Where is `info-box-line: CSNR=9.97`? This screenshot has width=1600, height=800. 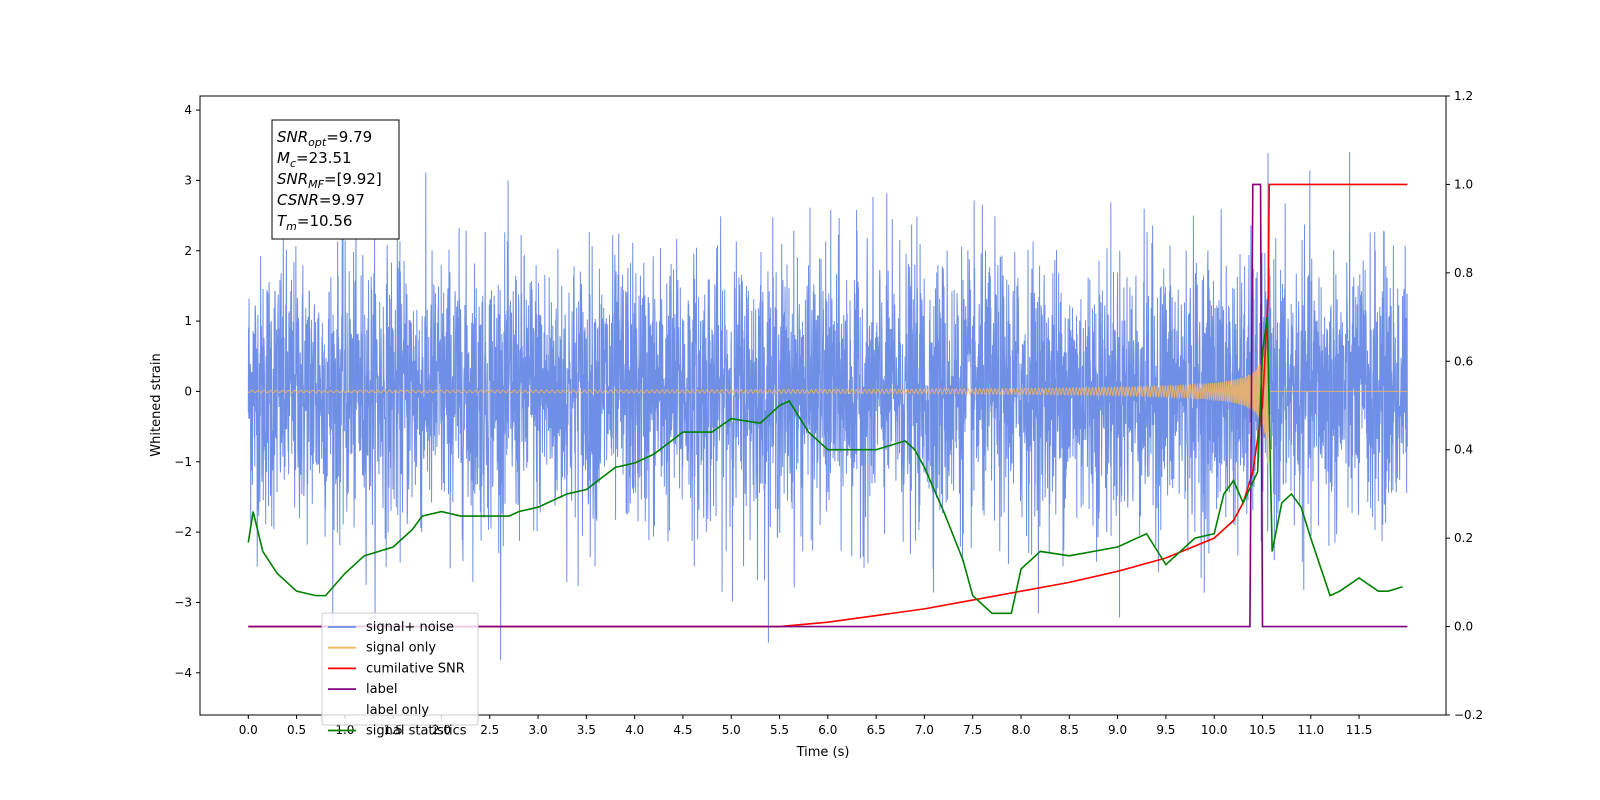
info-box-line: CSNR=9.97 is located at coordinates (321, 200).